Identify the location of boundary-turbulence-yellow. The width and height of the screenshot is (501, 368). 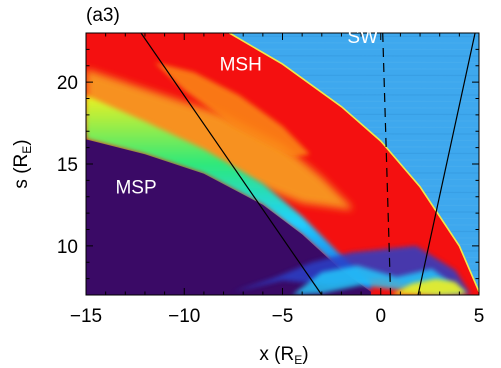
(429, 286).